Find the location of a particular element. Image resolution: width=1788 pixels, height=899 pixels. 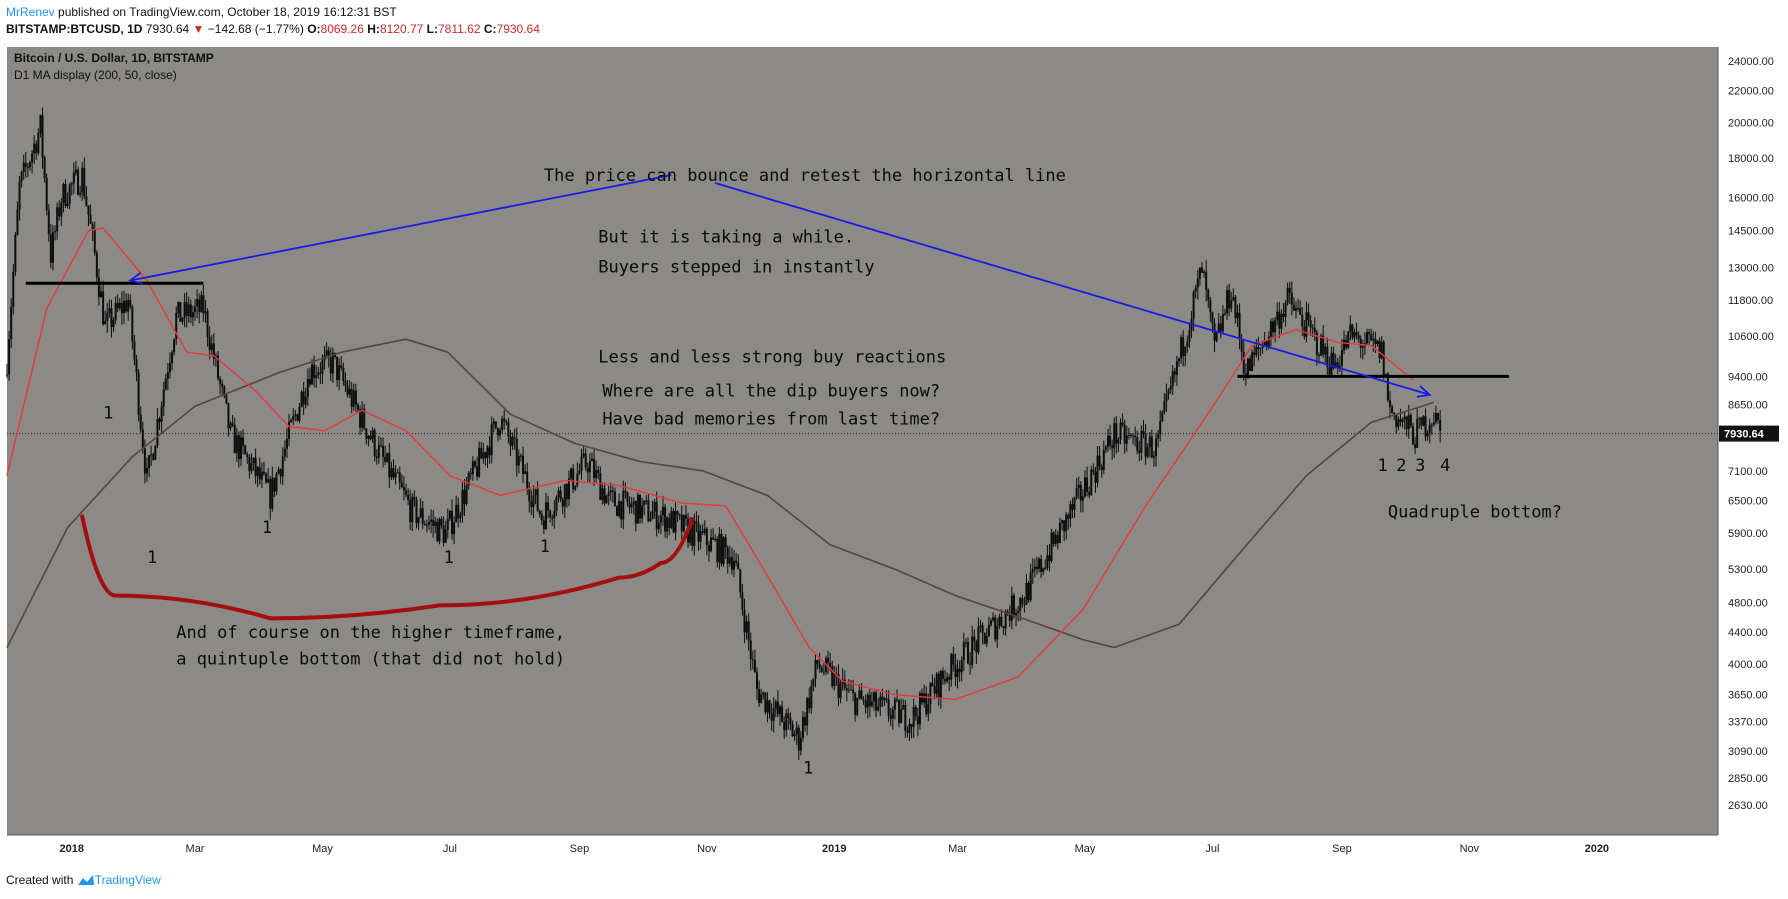

author-link: MrRenev is located at coordinates (30, 12).